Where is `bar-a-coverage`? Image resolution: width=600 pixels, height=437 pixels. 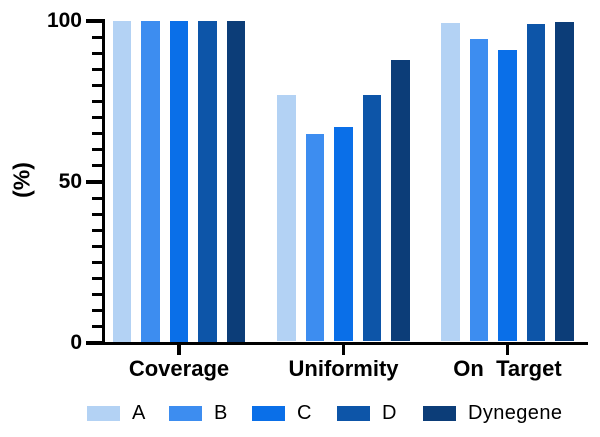 bar-a-coverage is located at coordinates (122, 181).